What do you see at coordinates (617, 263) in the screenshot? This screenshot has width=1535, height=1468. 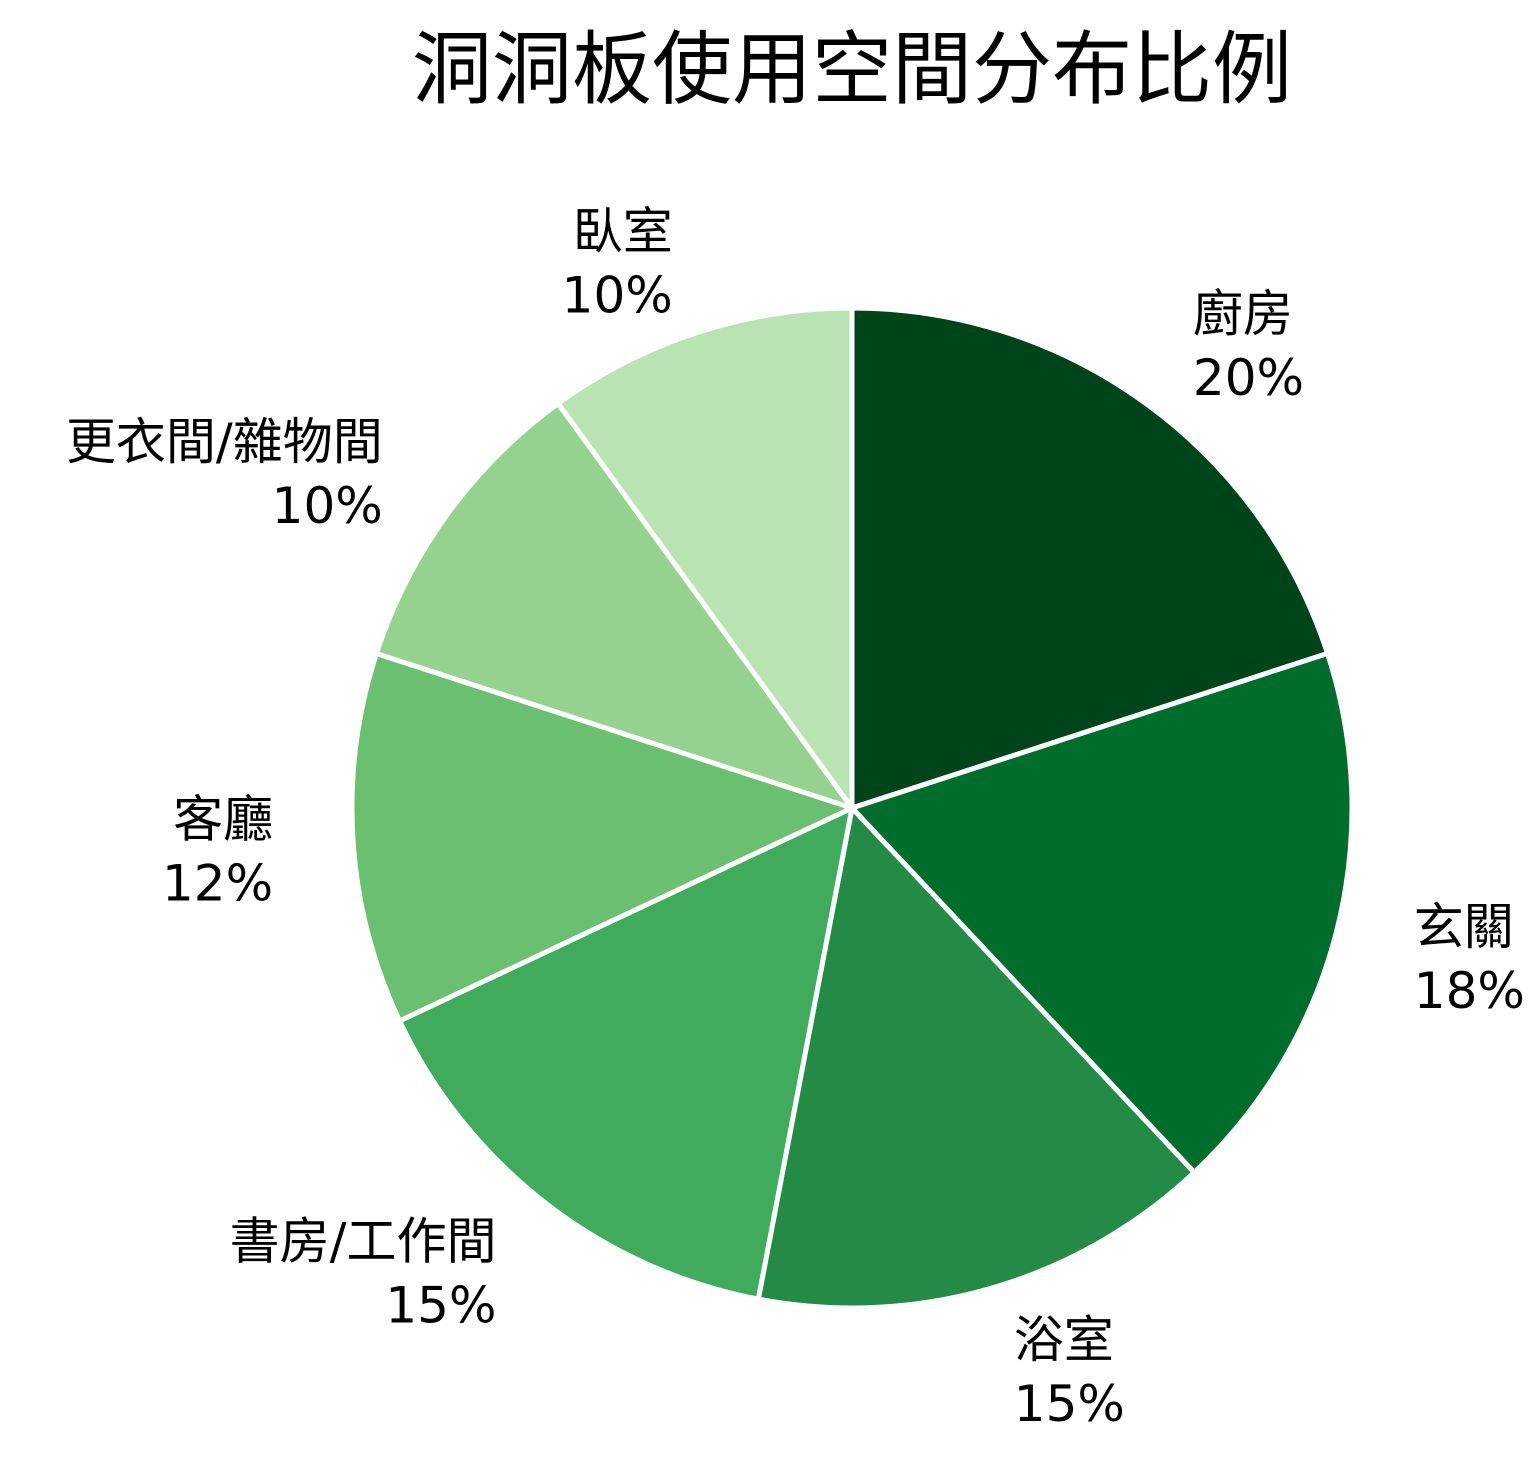 I see `slice-label: 臥室 10%` at bounding box center [617, 263].